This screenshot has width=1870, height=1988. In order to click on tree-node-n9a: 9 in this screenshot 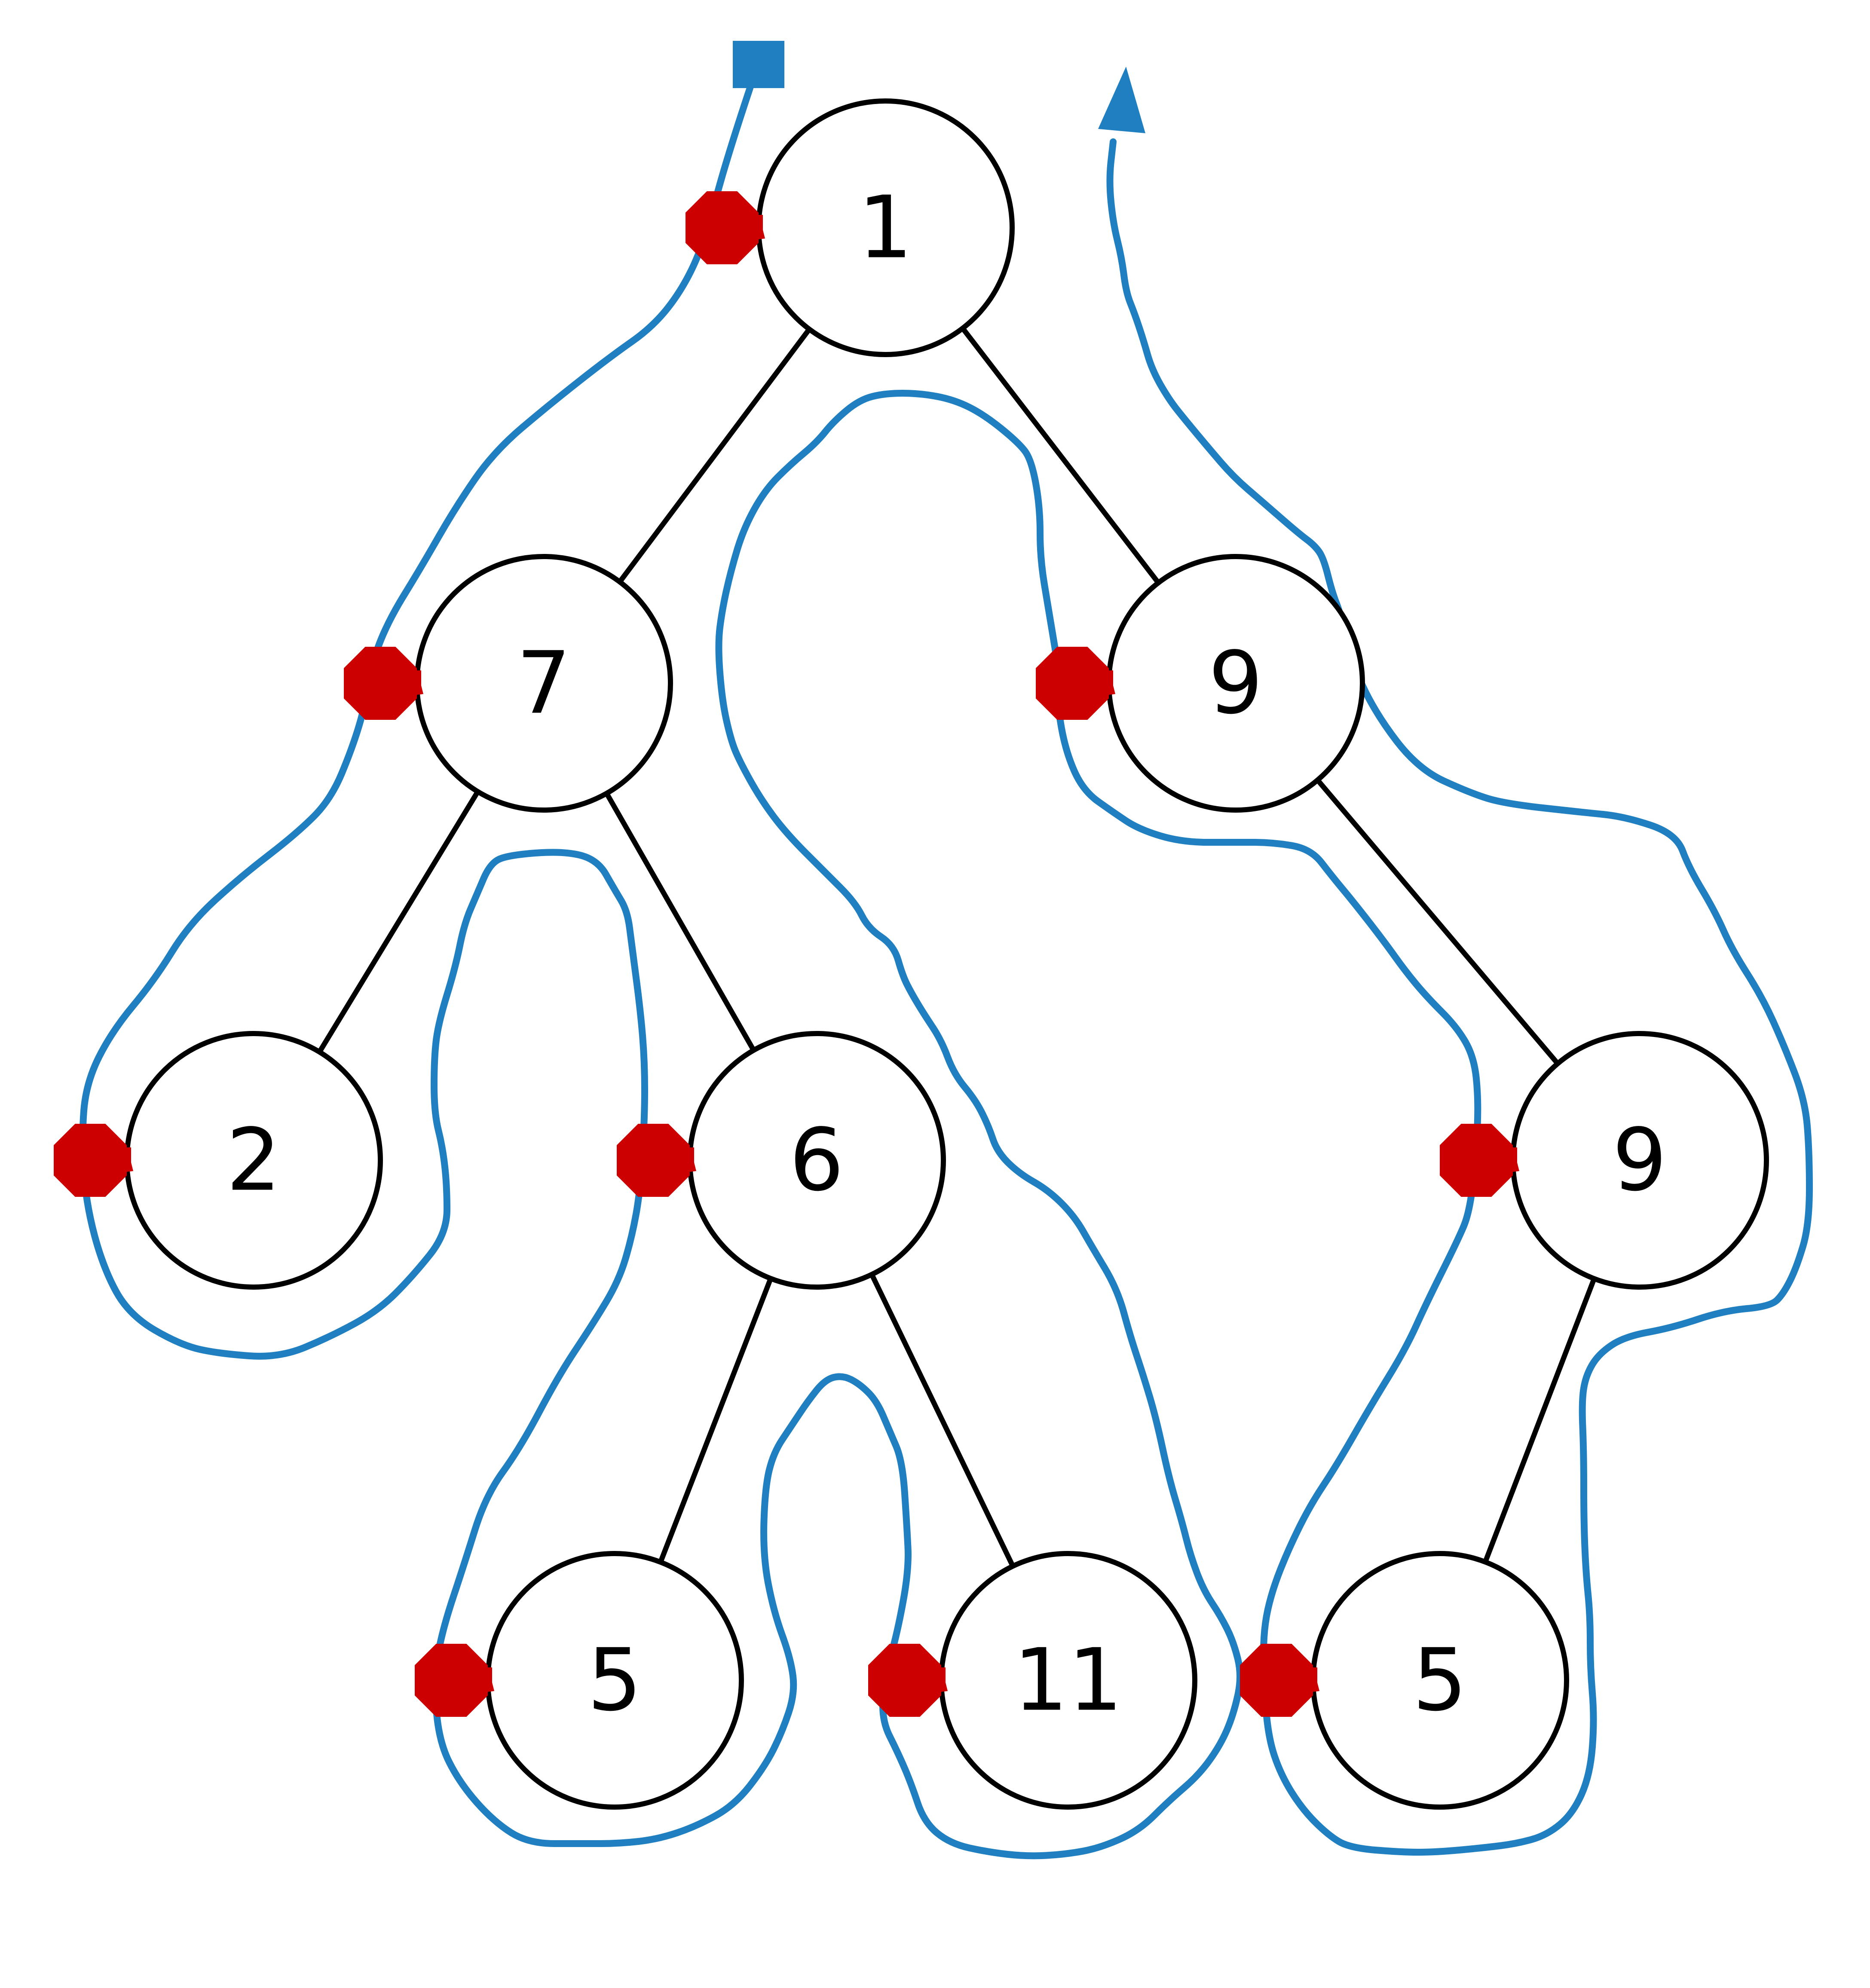, I will do `click(1235, 683)`.